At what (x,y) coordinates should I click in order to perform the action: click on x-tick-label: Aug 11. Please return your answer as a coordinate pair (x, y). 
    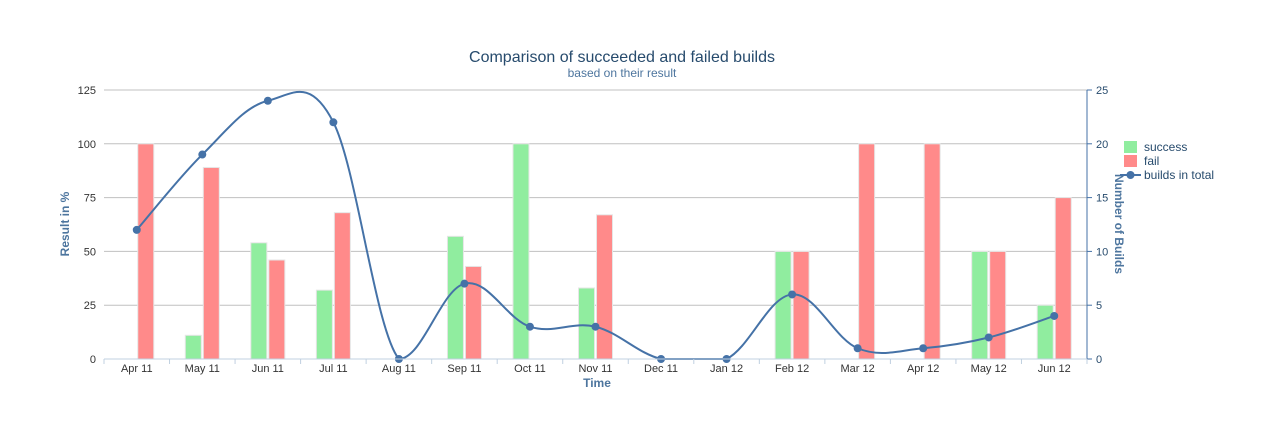
    Looking at the image, I should click on (399, 369).